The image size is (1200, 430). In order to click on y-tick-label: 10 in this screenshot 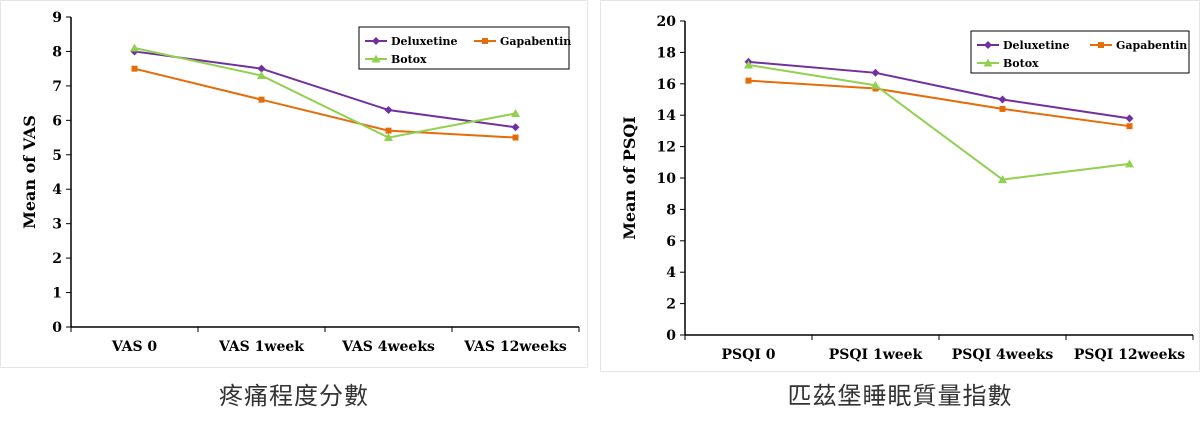, I will do `click(667, 179)`.